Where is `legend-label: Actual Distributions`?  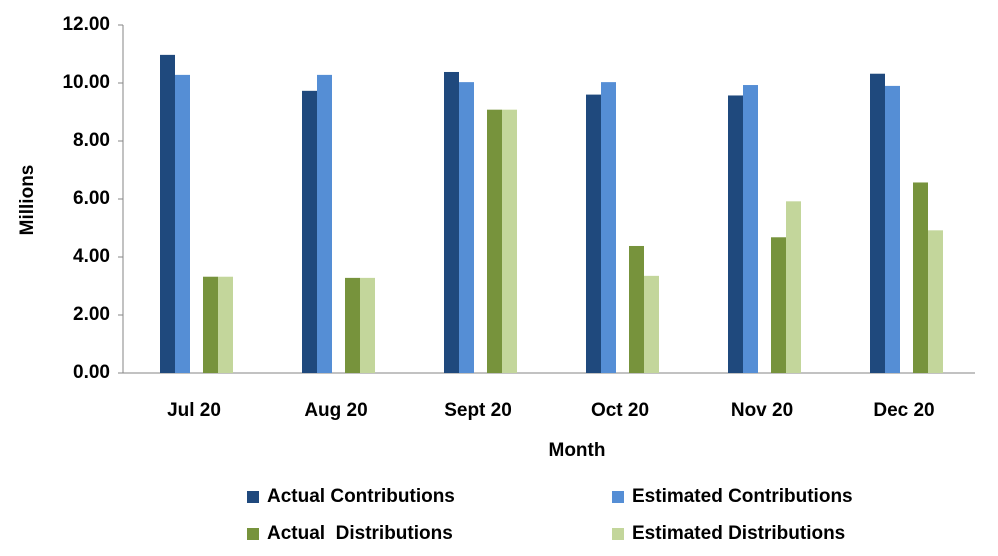 legend-label: Actual Distributions is located at coordinates (360, 533).